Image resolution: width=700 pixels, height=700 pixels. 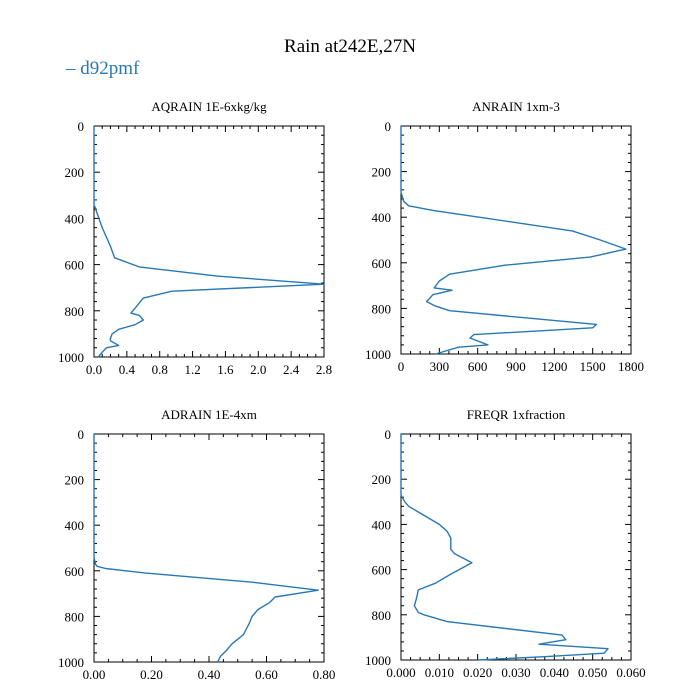 I want to click on panel-title-anrain: ANRAIN 1xm-3, so click(x=516, y=106).